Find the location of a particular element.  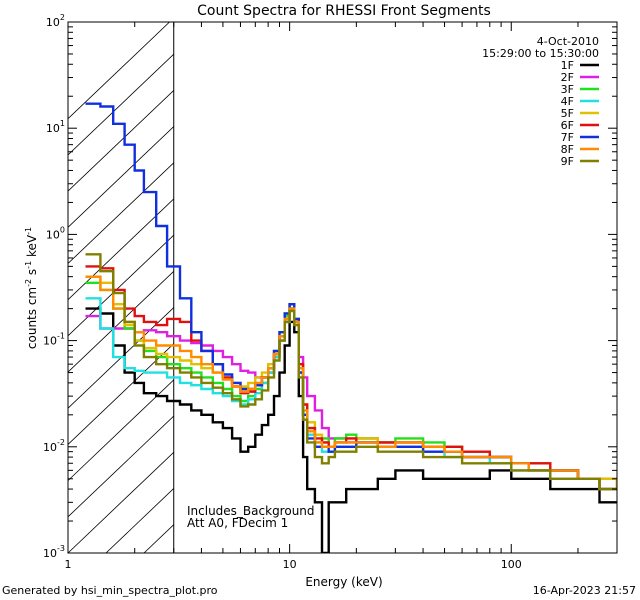

y-tick-label: 10¹ is located at coordinates (55, 127).